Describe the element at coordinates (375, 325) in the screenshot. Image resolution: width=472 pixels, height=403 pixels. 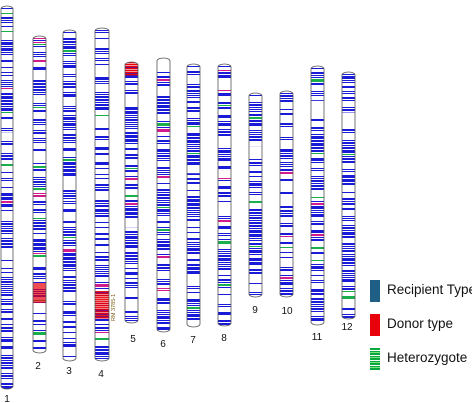
I see `donor-swatch` at that location.